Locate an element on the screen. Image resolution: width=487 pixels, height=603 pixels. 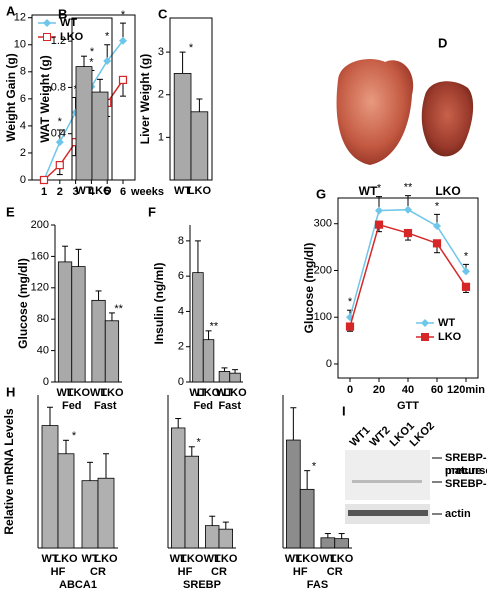
y-tick-label: 80 is located at coordinates (43, 319).